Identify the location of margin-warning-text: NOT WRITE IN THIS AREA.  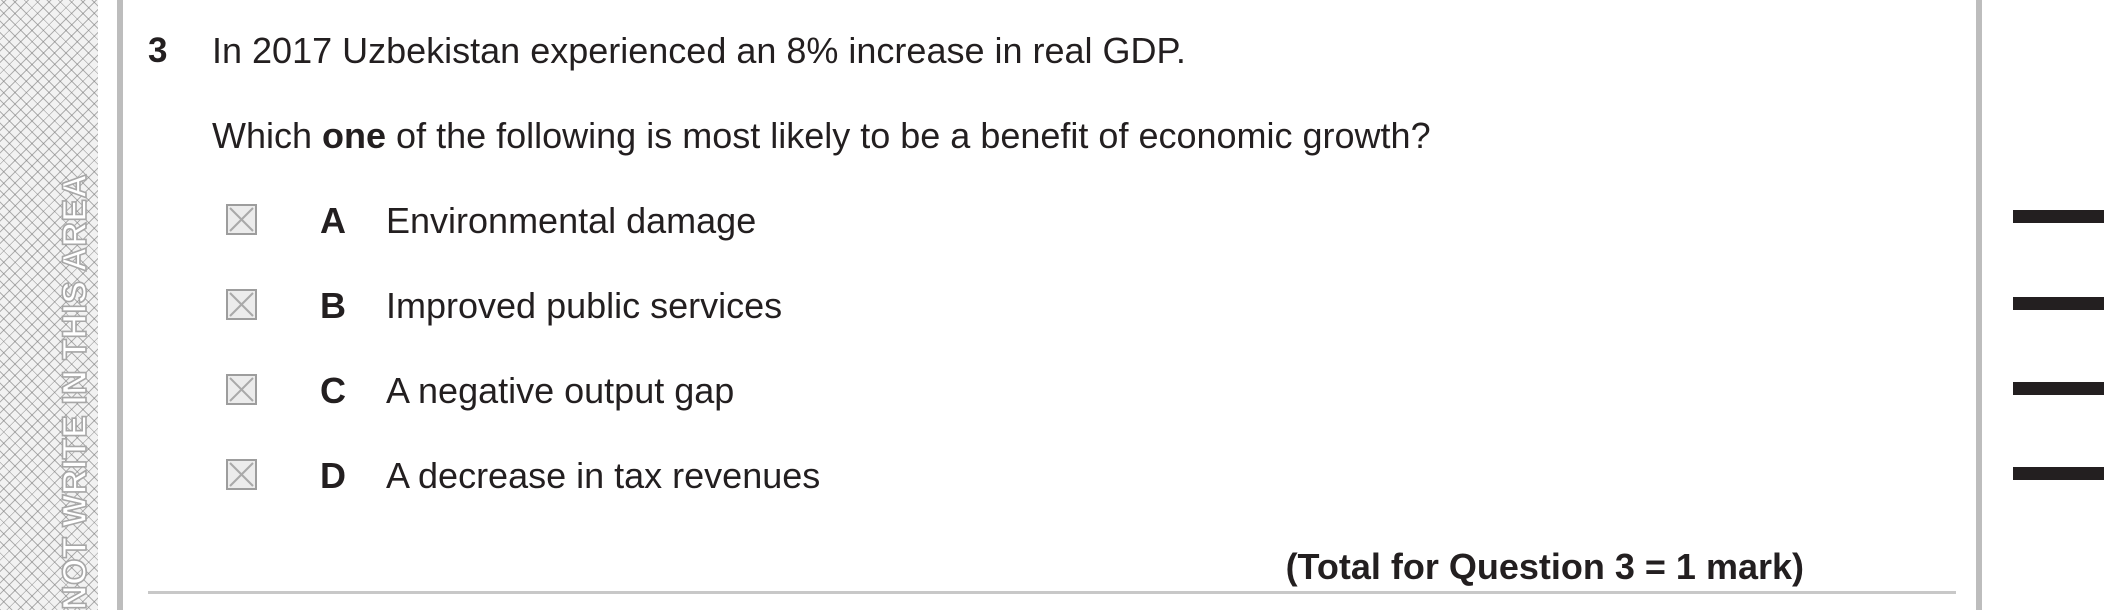
(75, 391).